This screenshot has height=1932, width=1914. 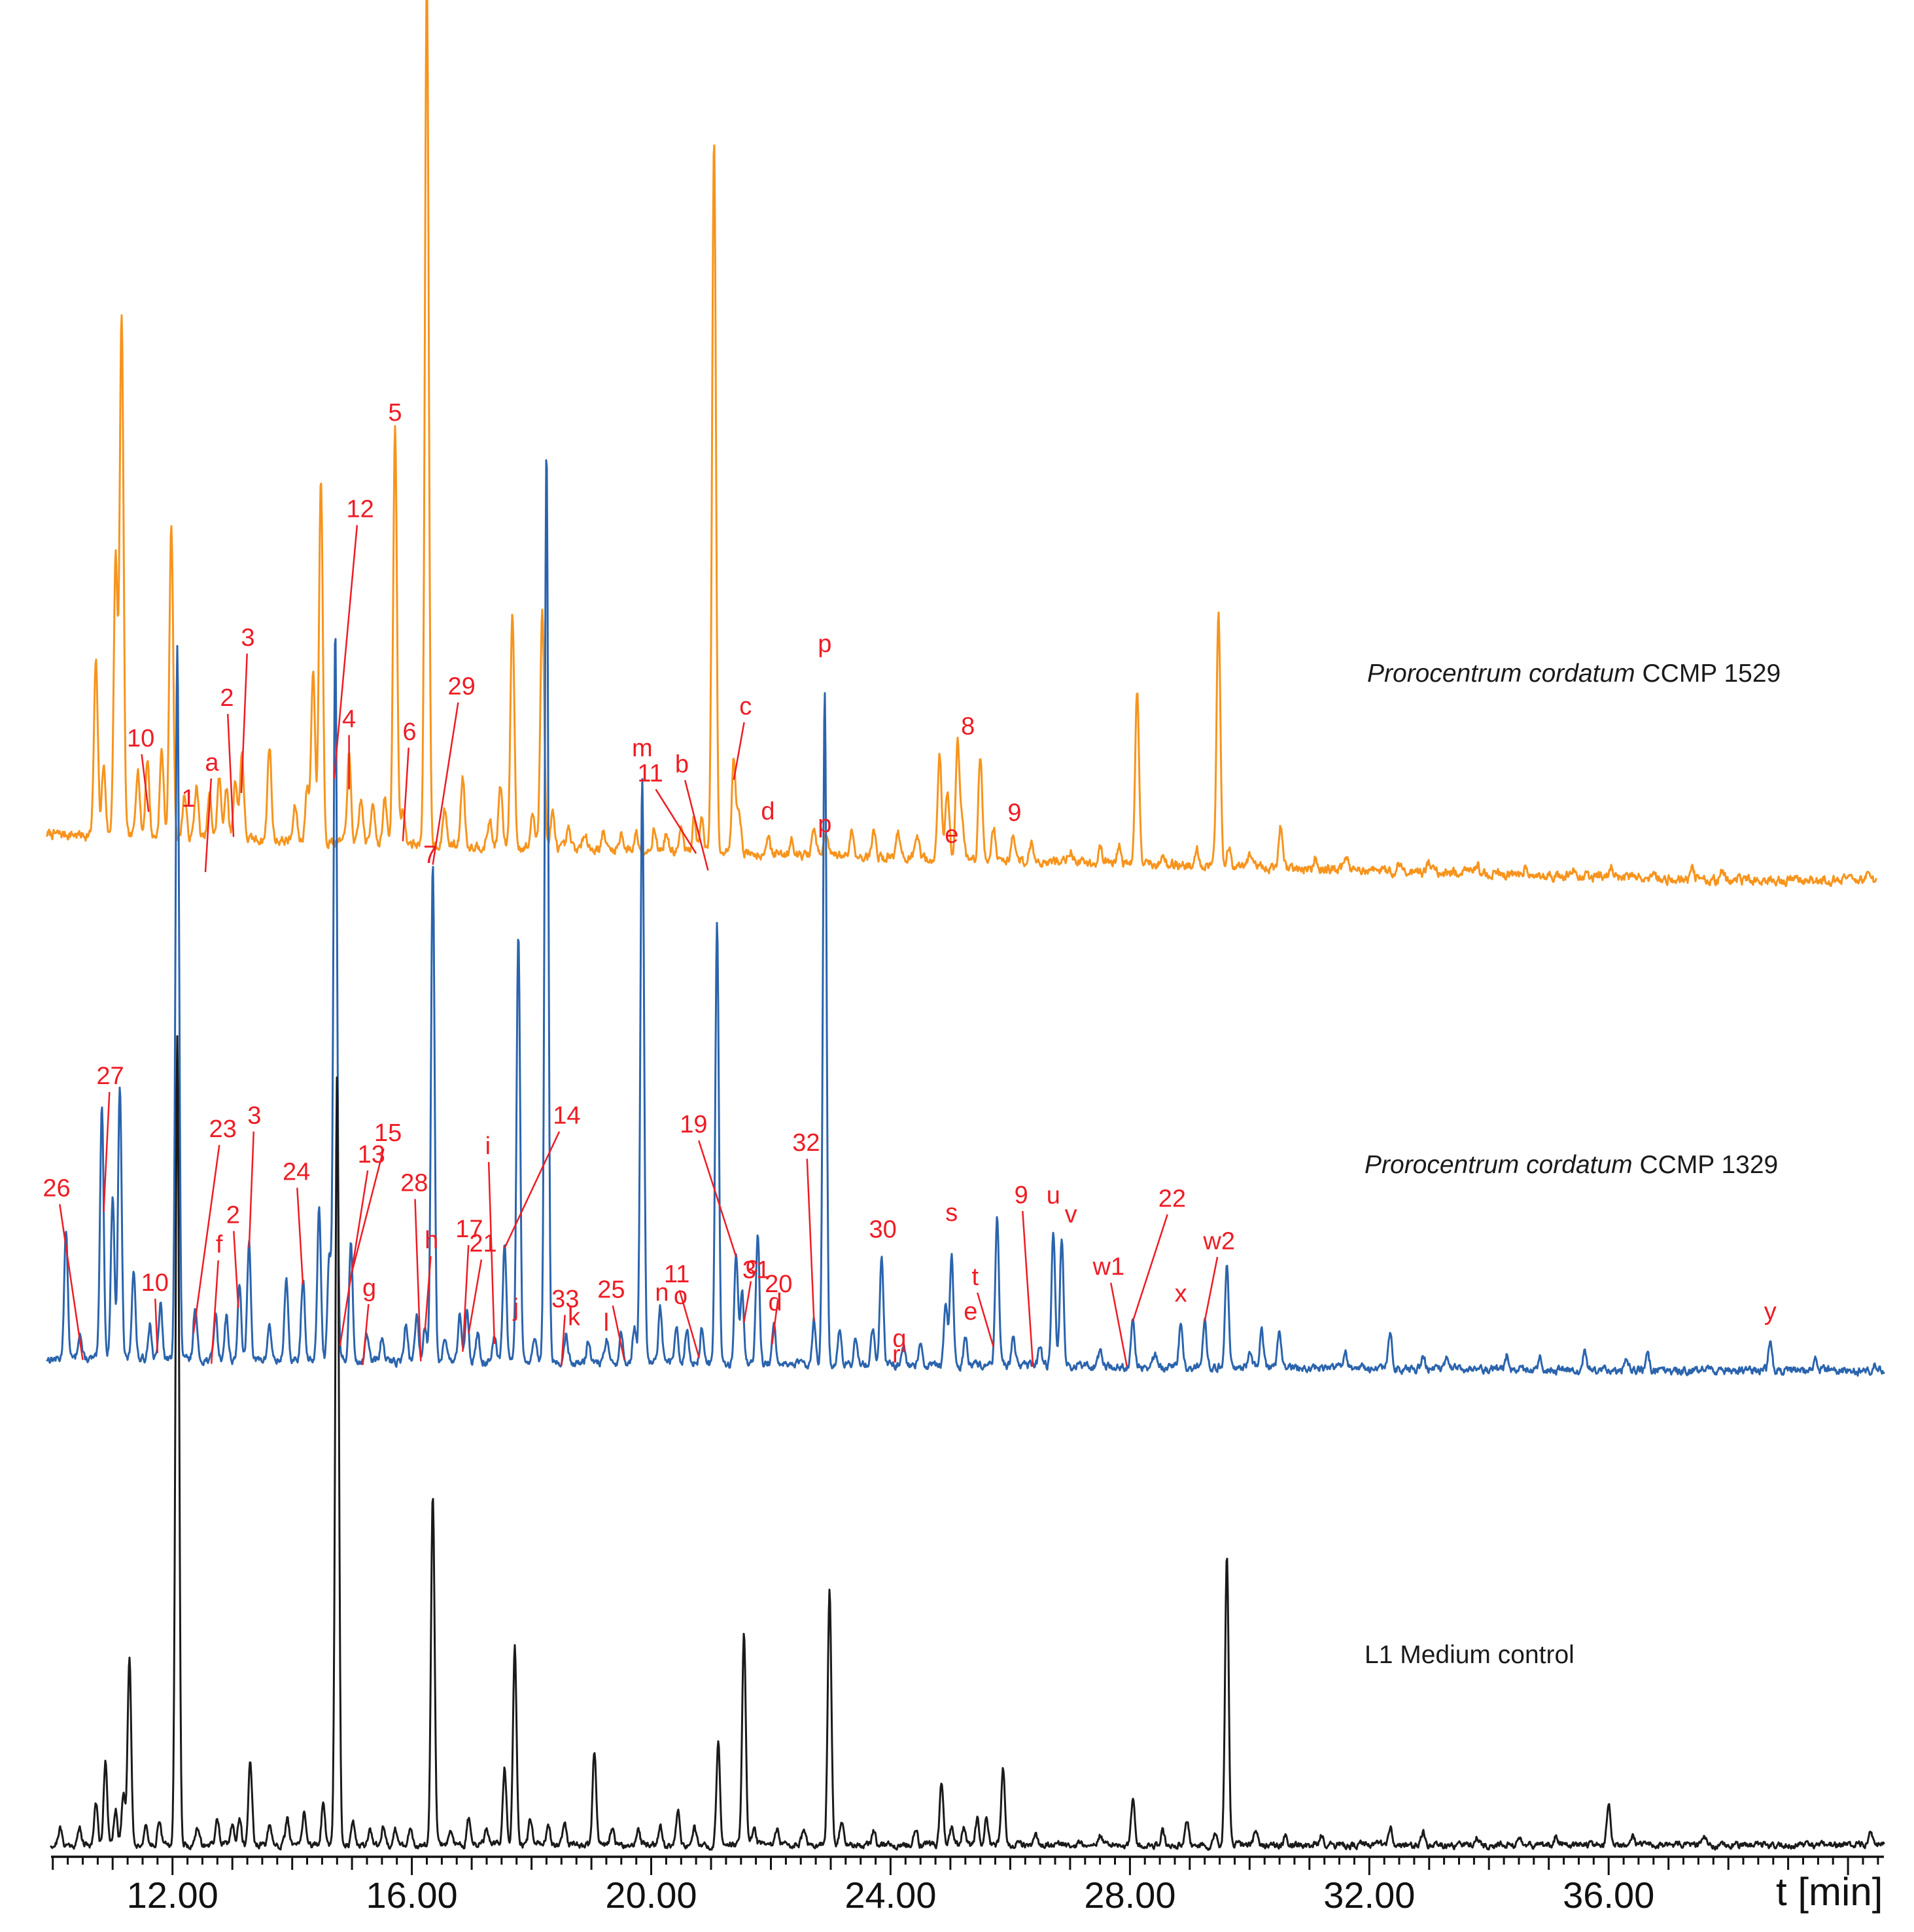 I want to click on annotation-label-ccmp1329-13: 13, so click(x=371, y=1154).